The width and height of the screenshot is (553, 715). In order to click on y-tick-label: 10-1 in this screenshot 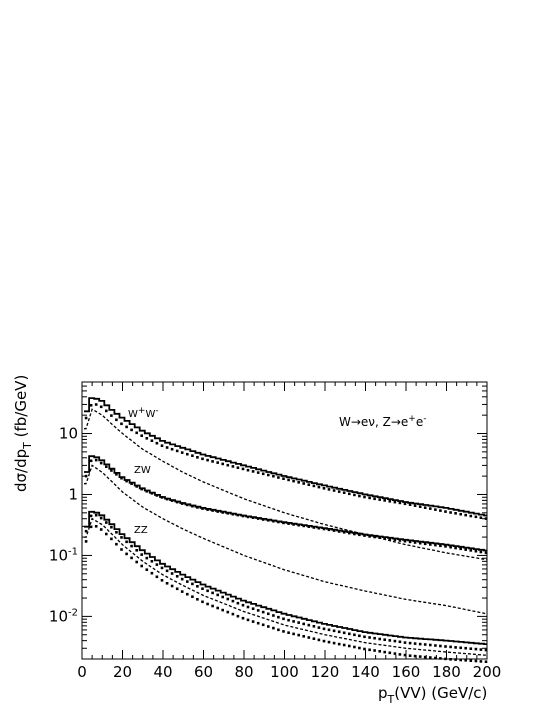, I will do `click(63, 555)`.